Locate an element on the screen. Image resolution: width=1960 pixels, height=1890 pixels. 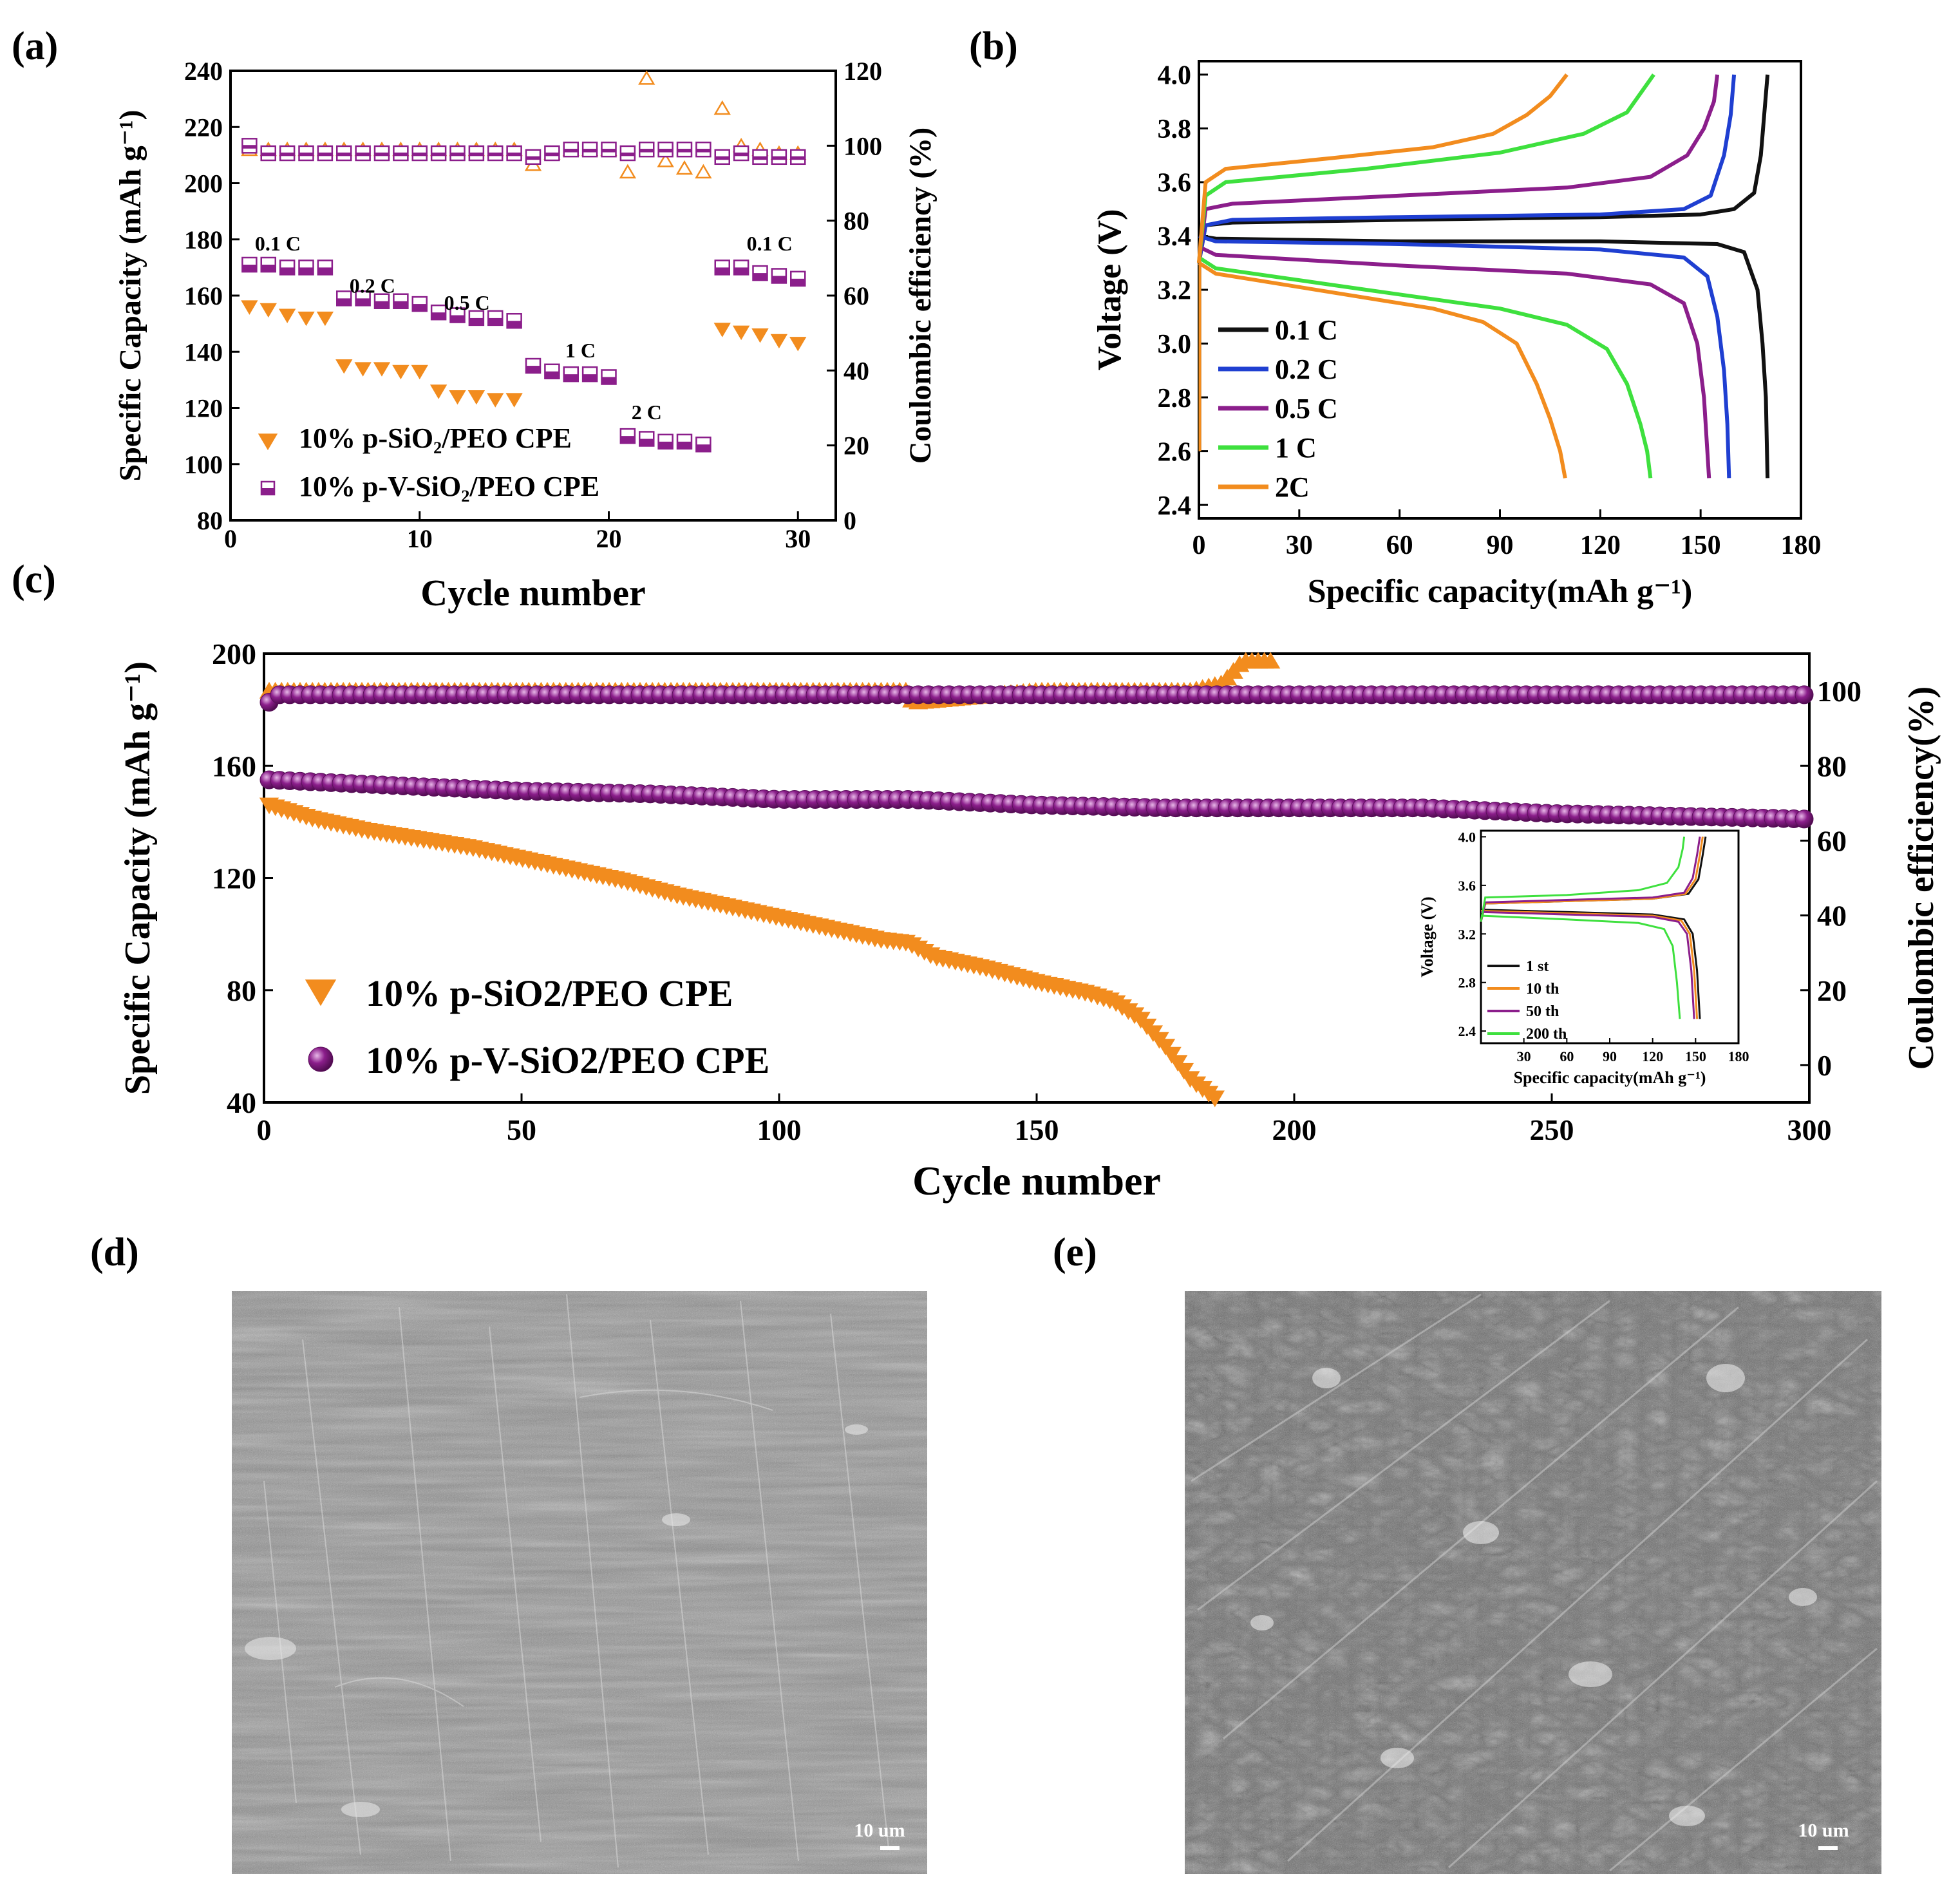
chart-a-legend-marker-fill is located at coordinates (267, 491).